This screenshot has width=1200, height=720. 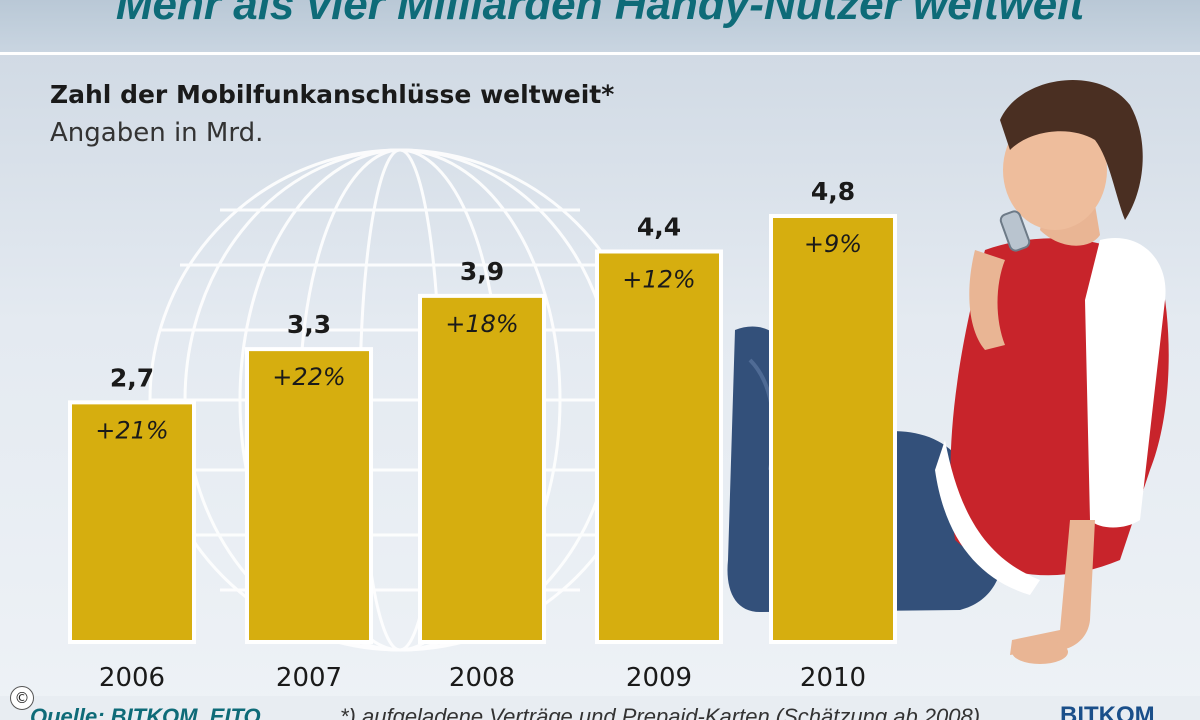 I want to click on x-tick-label-2008: 2008, so click(x=482, y=678).